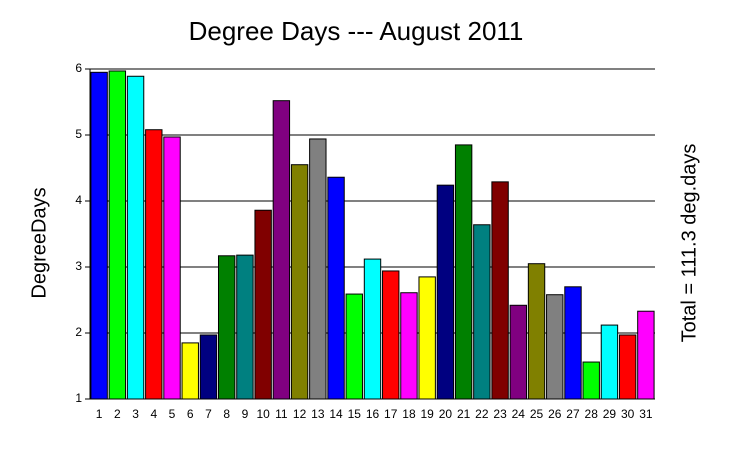 The image size is (735, 449). I want to click on x-tick-label: 5, so click(172, 414).